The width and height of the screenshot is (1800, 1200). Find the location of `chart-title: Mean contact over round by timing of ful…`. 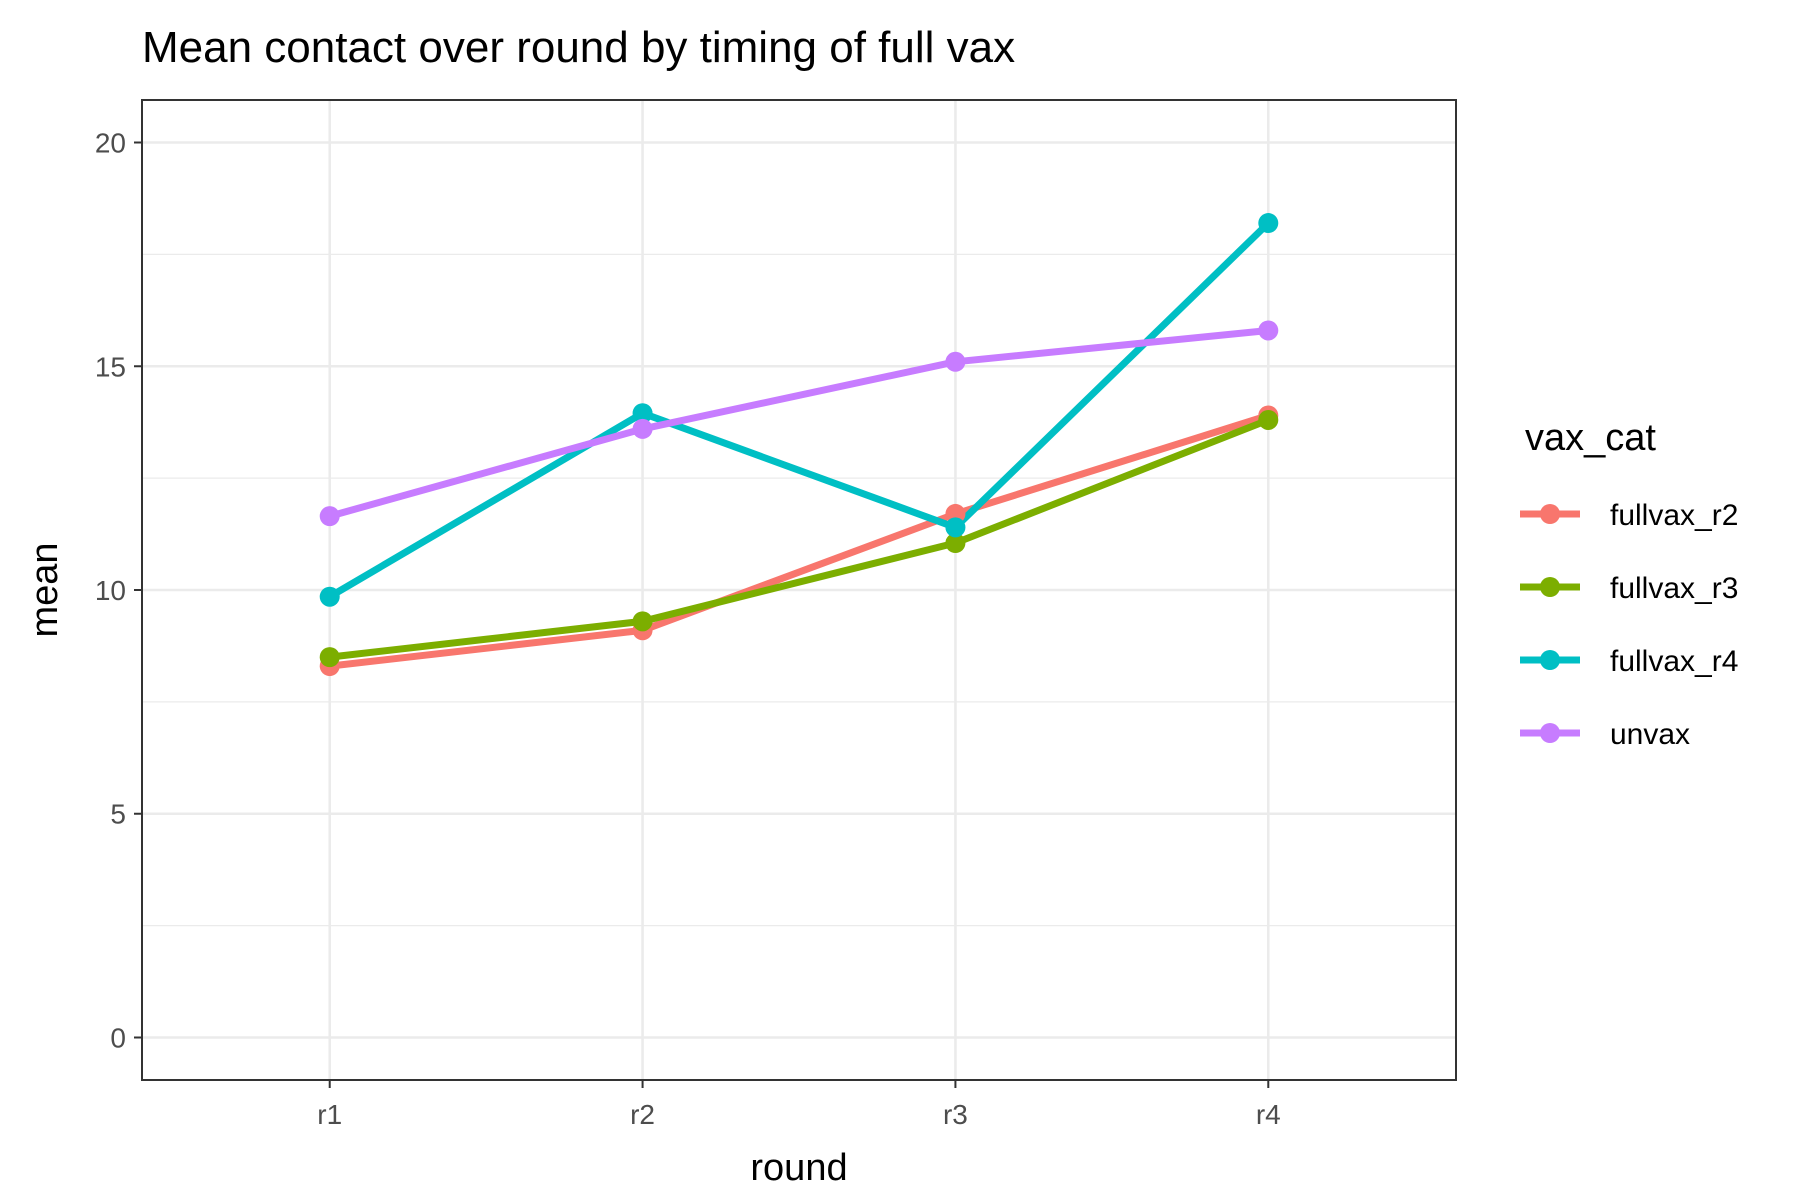

chart-title: Mean contact over round by timing of ful… is located at coordinates (578, 47).